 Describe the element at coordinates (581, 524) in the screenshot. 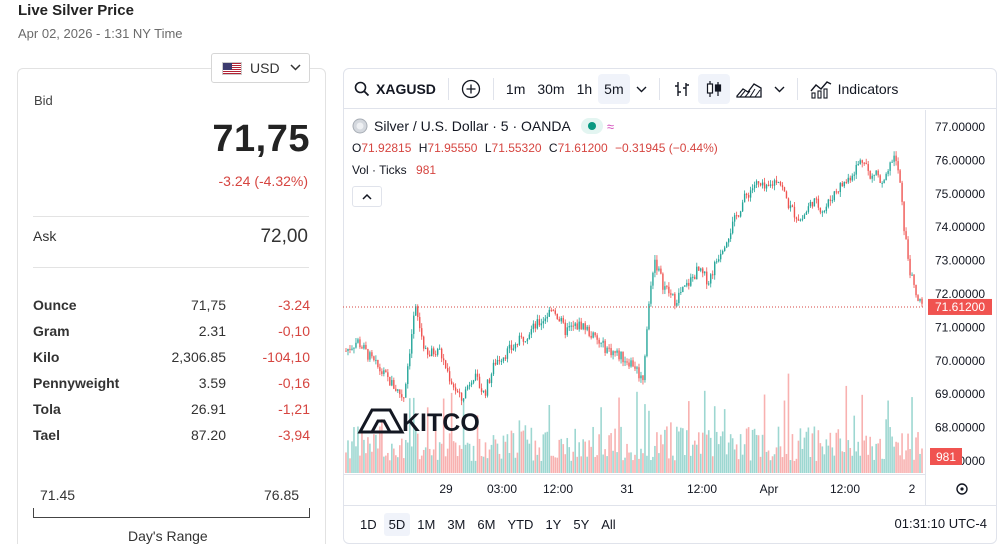

I see `range-5y: 5Y` at that location.